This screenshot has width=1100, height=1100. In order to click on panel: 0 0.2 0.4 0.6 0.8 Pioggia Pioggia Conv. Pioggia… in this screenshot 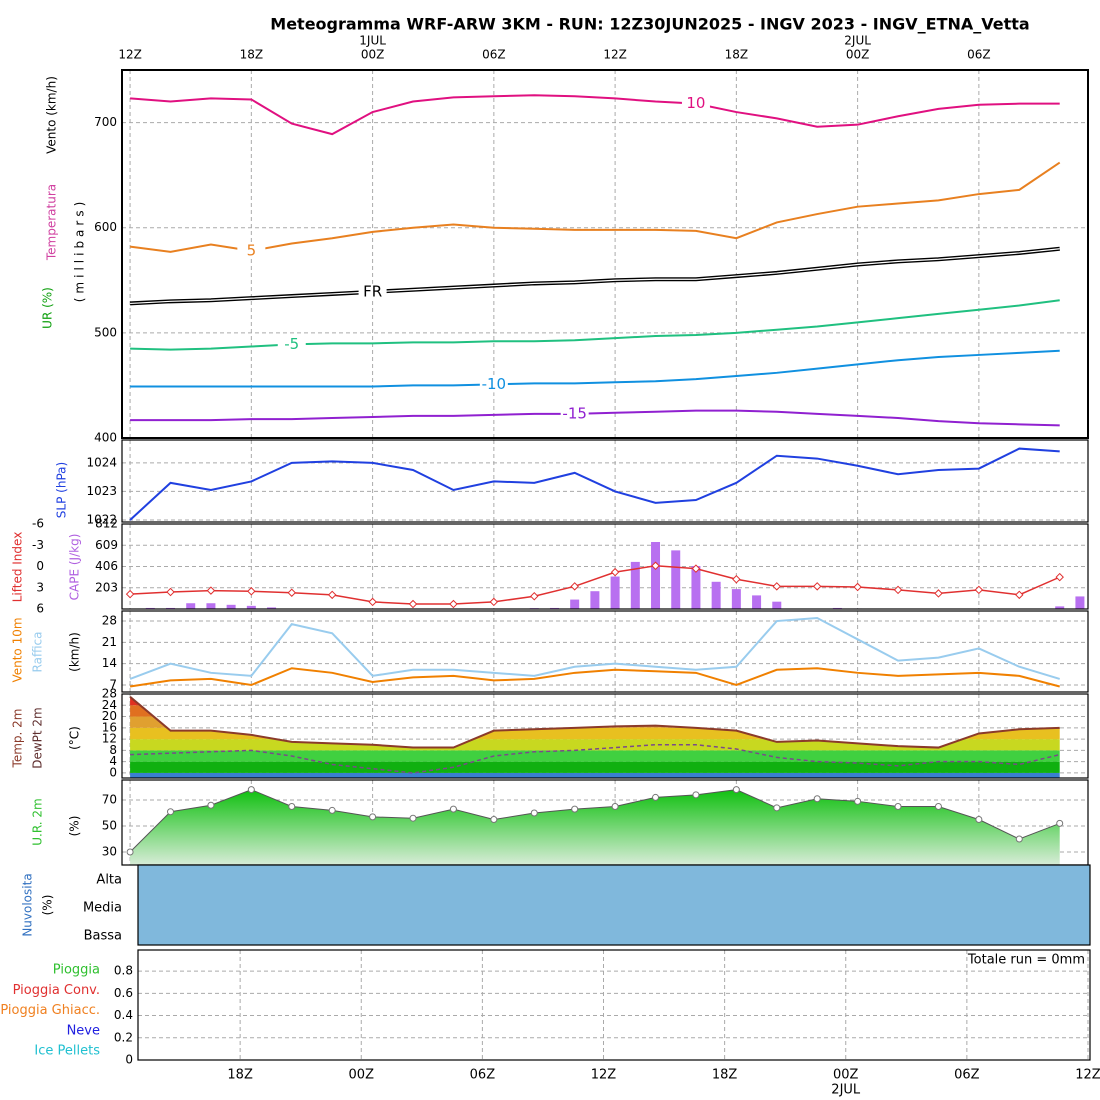, I will do `click(550, 1023)`.